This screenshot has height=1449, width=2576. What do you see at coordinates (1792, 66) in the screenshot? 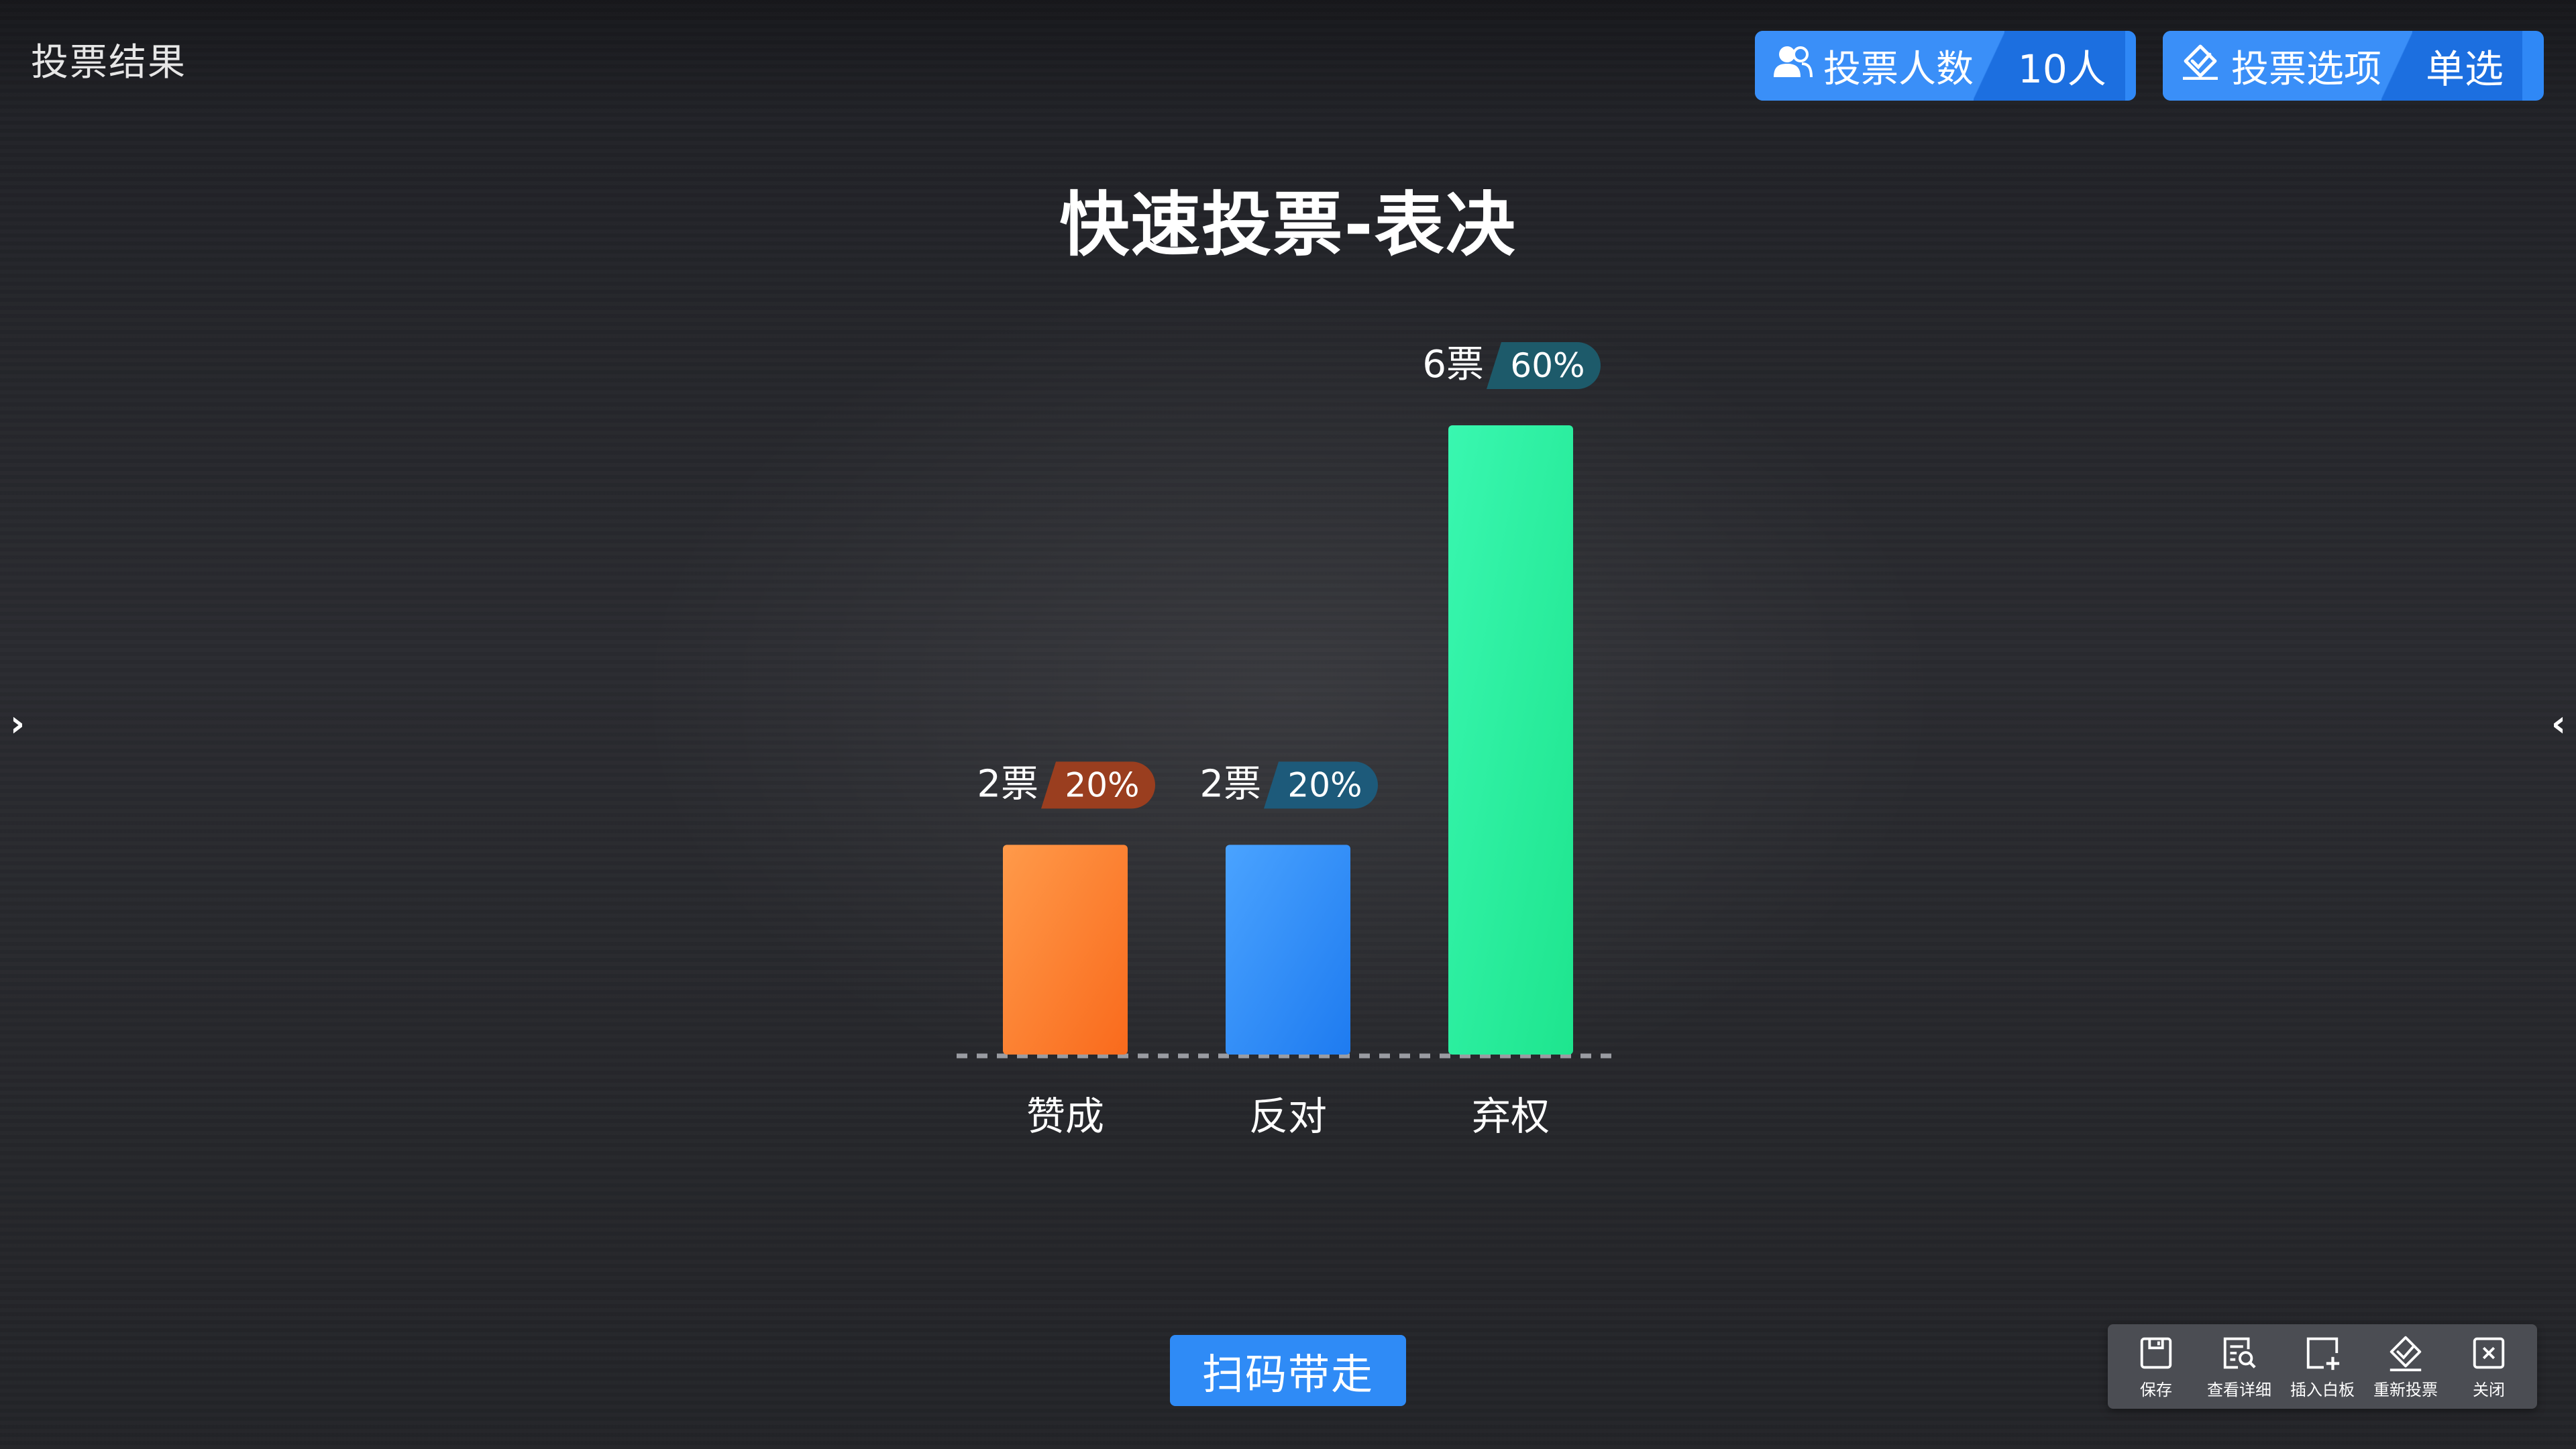
I see `users-icon` at bounding box center [1792, 66].